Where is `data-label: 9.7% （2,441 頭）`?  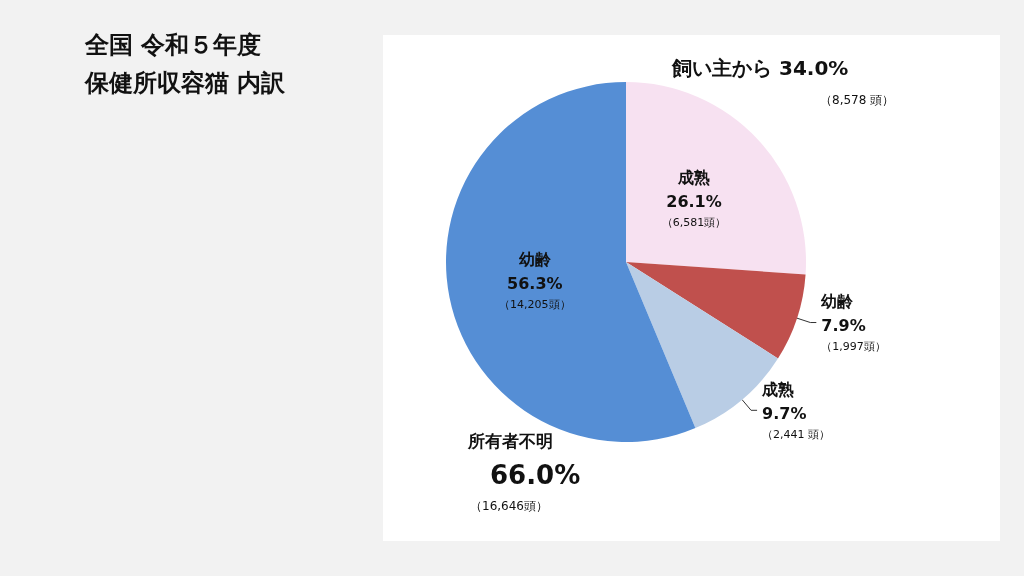
data-label: 9.7% （2,441 頭） is located at coordinates (796, 422).